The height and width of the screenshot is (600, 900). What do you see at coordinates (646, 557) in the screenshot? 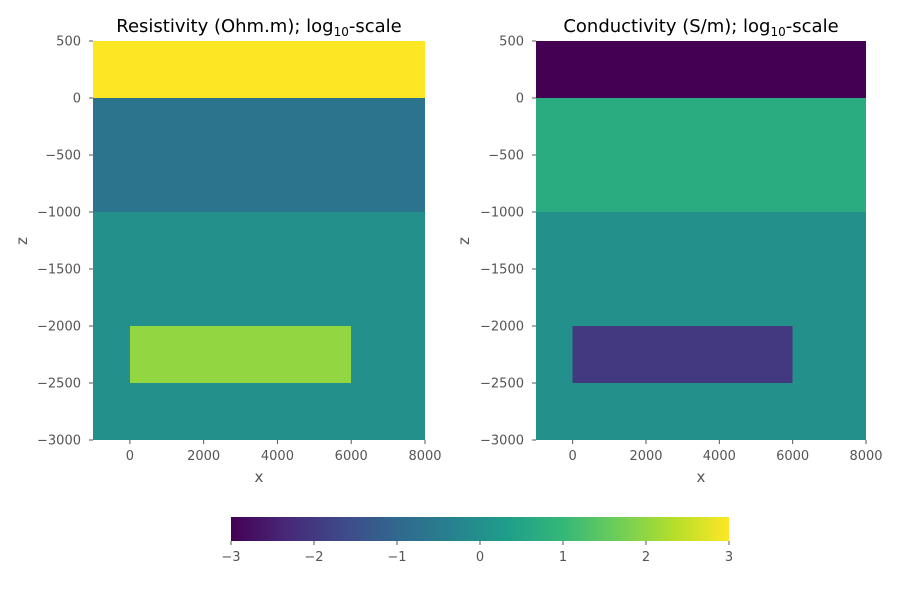
I see `colorbar-tick-label: 2` at bounding box center [646, 557].